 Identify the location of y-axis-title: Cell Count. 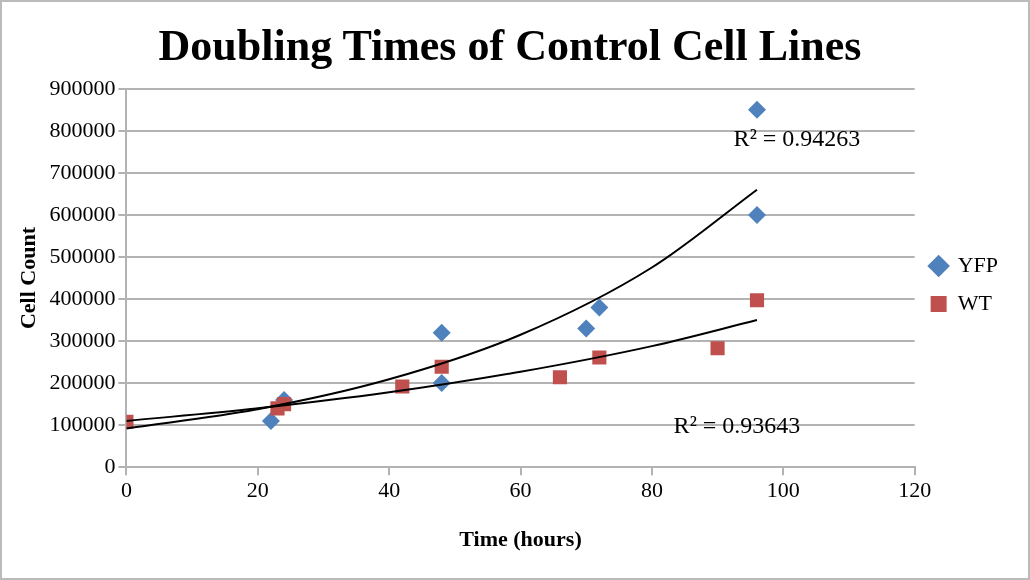
(27, 278).